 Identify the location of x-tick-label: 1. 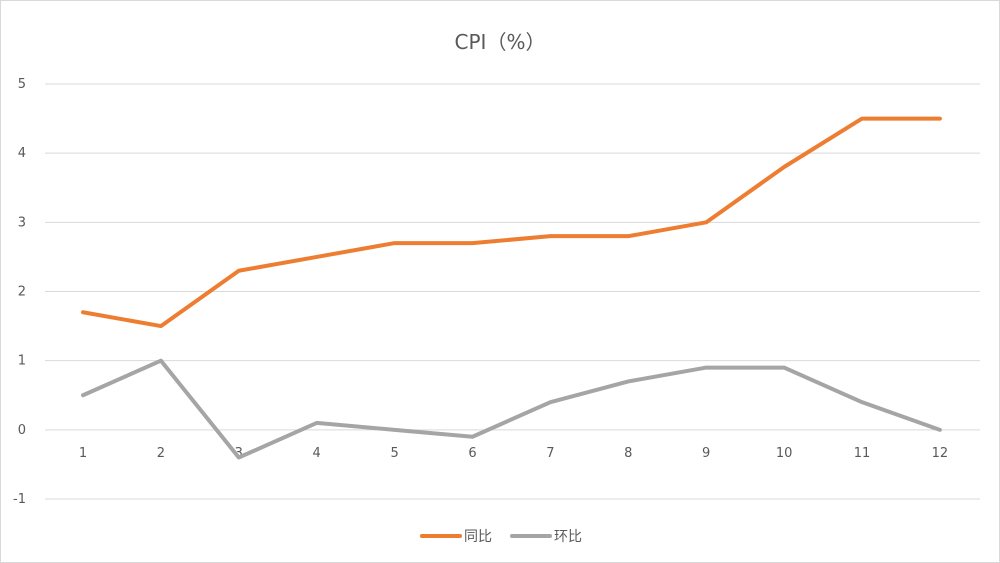
(83, 453).